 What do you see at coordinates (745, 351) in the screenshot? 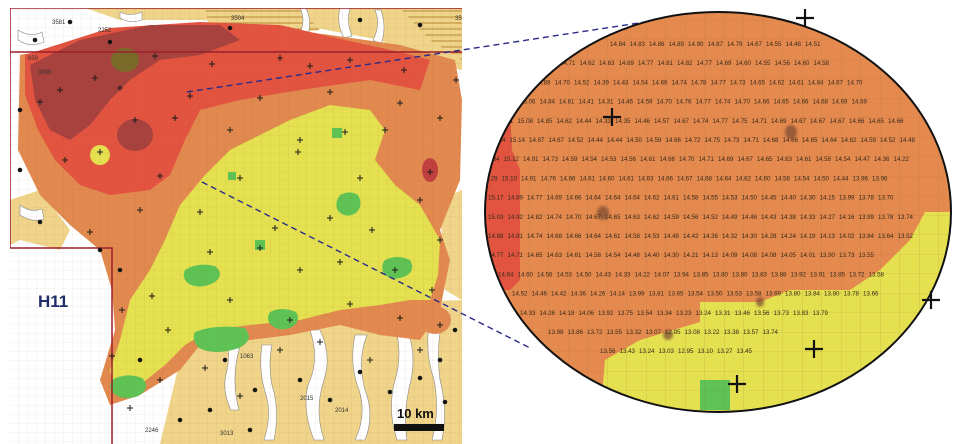
I see `grid-value: 13.45` at bounding box center [745, 351].